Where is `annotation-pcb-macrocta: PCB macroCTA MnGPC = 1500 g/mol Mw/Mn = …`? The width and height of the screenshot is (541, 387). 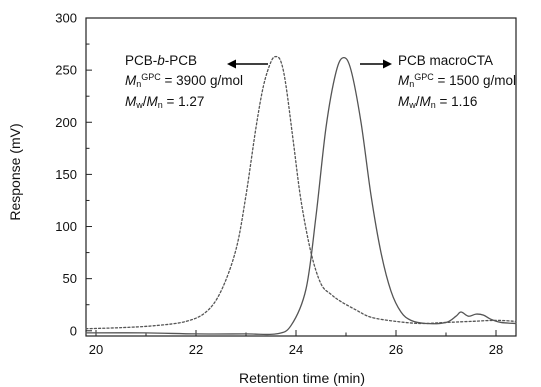
annotation-pcb-macrocta: PCB macroCTA MnGPC = 1500 g/mol Mw/Mn = … is located at coordinates (457, 83).